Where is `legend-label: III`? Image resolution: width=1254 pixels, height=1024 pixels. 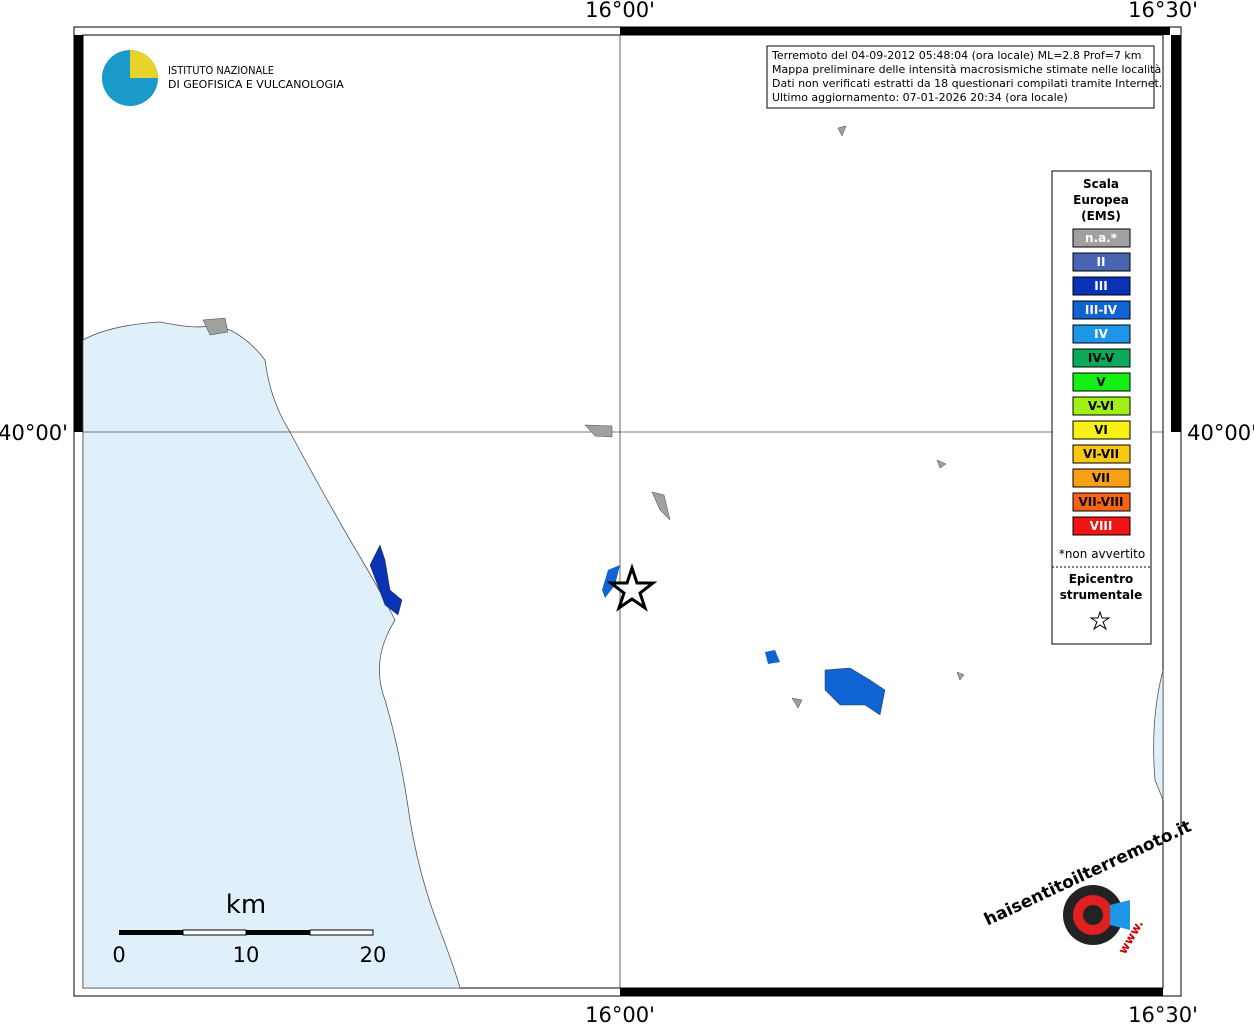 legend-label: III is located at coordinates (1100, 286).